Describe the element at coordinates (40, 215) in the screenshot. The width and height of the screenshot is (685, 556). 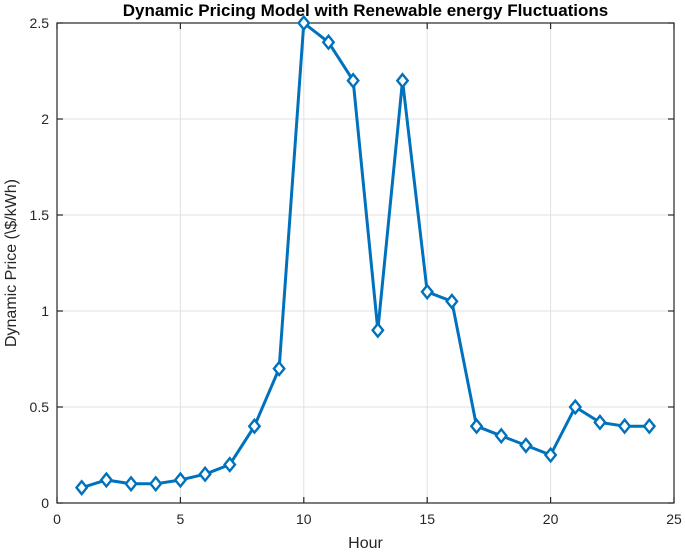
I see `y-tick-label: 1.5` at that location.